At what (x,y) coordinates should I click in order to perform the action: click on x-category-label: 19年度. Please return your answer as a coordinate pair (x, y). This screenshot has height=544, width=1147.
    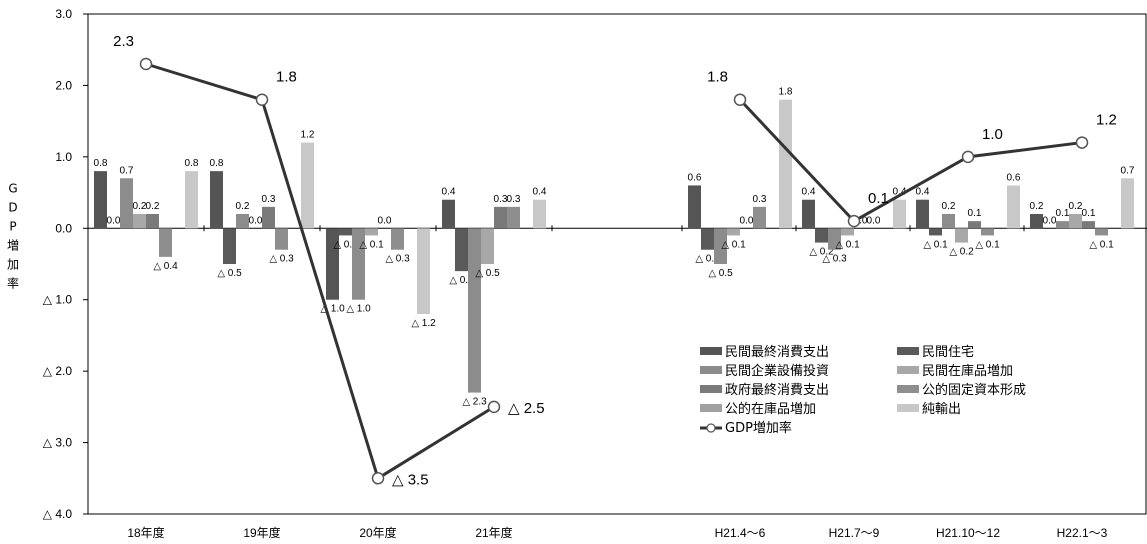
    Looking at the image, I should click on (261, 532).